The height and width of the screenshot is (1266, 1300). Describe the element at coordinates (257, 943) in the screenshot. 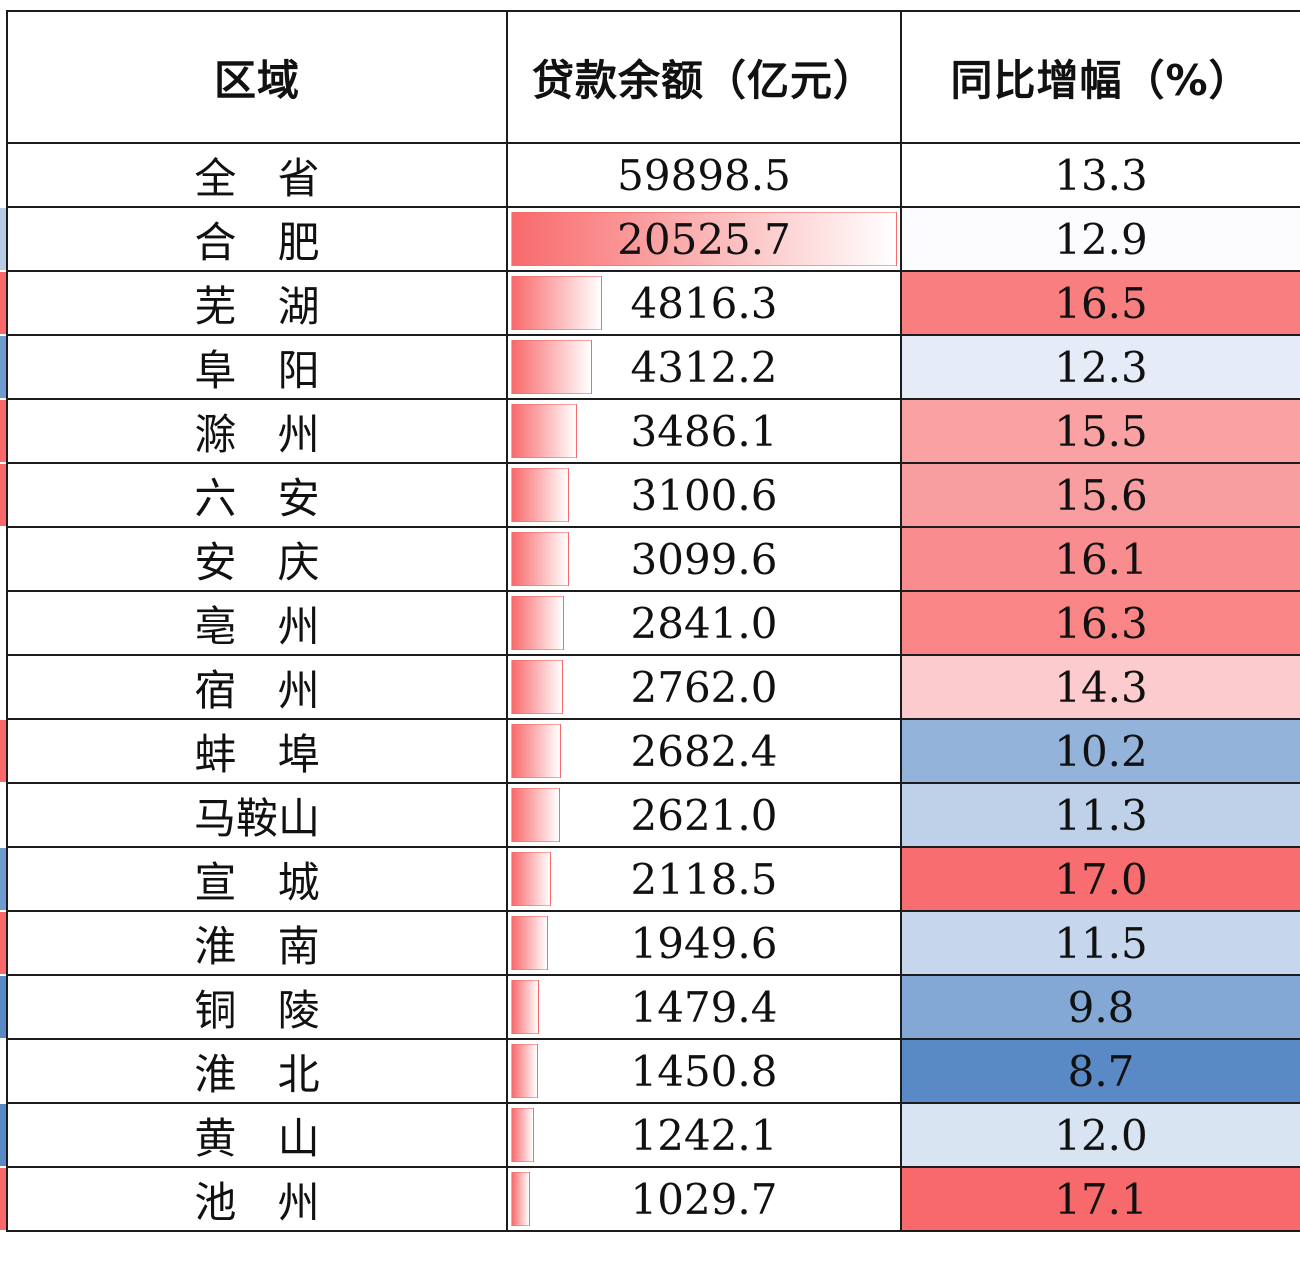

I see `region-cell: 淮 南` at that location.